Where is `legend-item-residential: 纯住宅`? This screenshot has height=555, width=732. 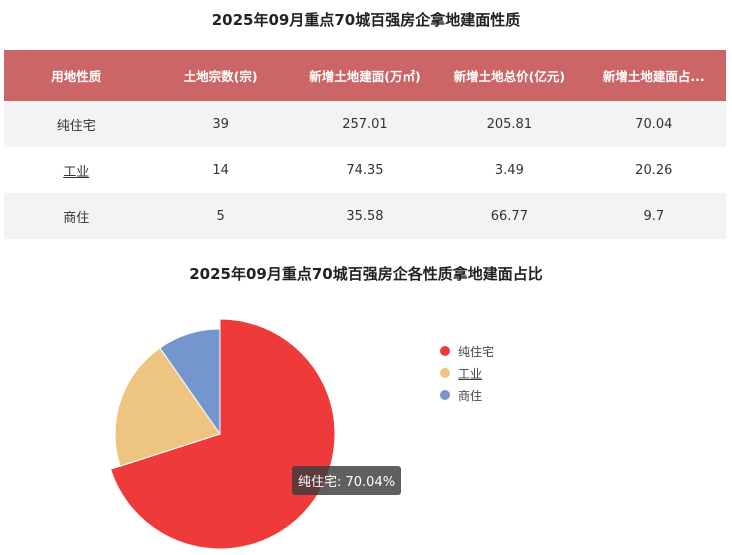 legend-item-residential: 纯住宅 is located at coordinates (467, 351).